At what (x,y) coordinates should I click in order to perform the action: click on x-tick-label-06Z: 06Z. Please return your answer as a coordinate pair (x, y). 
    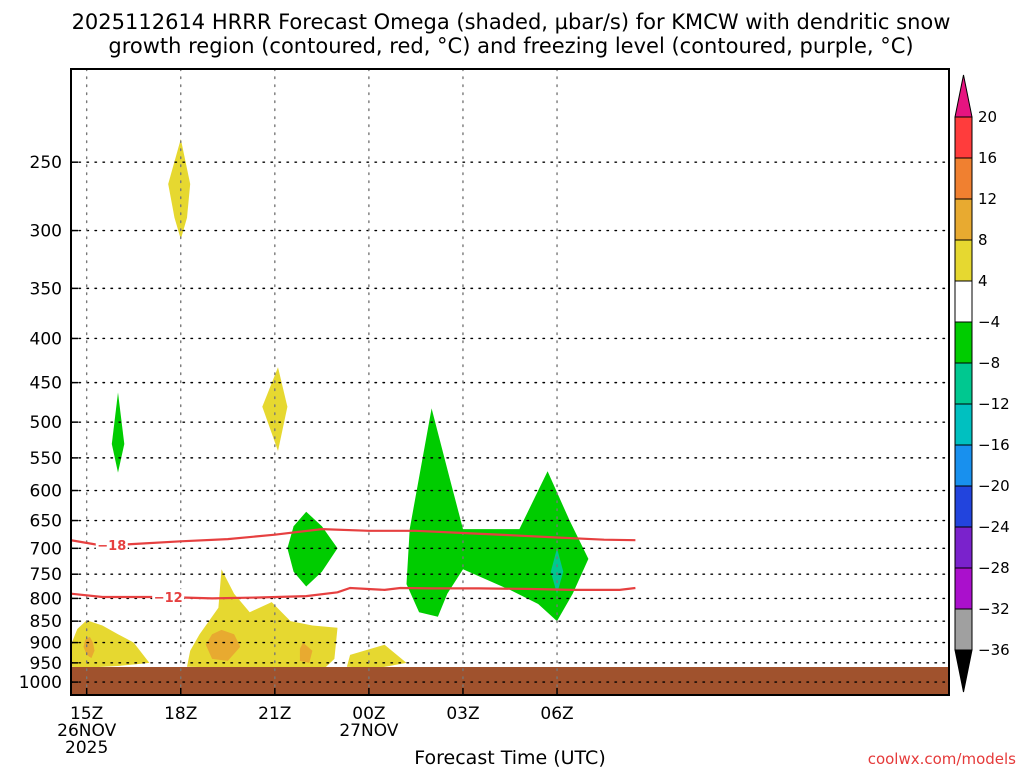
    Looking at the image, I should click on (556, 714).